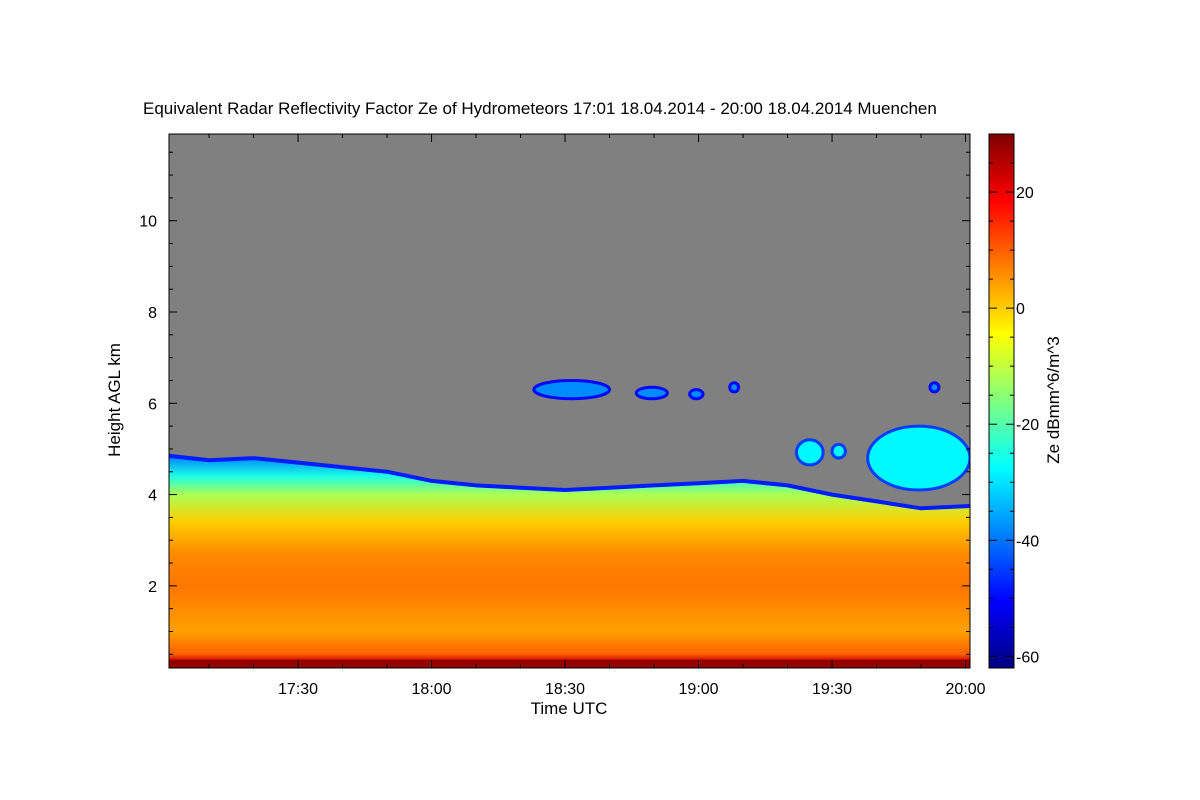 This screenshot has height=800, width=1200. What do you see at coordinates (1001, 401) in the screenshot?
I see `colorbar-scale` at bounding box center [1001, 401].